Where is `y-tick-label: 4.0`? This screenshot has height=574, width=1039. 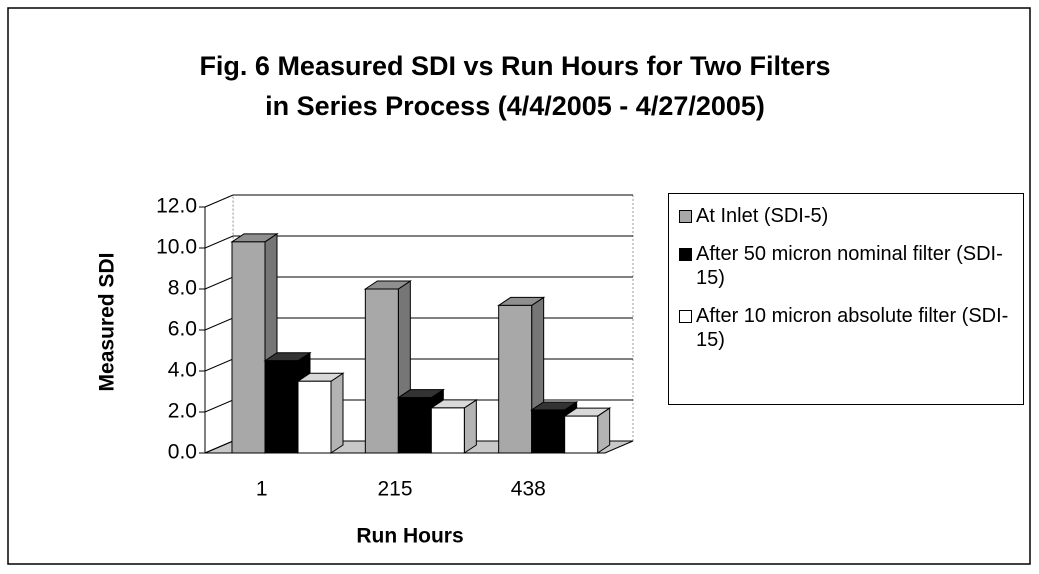
y-tick-label: 4.0 is located at coordinates (182, 370).